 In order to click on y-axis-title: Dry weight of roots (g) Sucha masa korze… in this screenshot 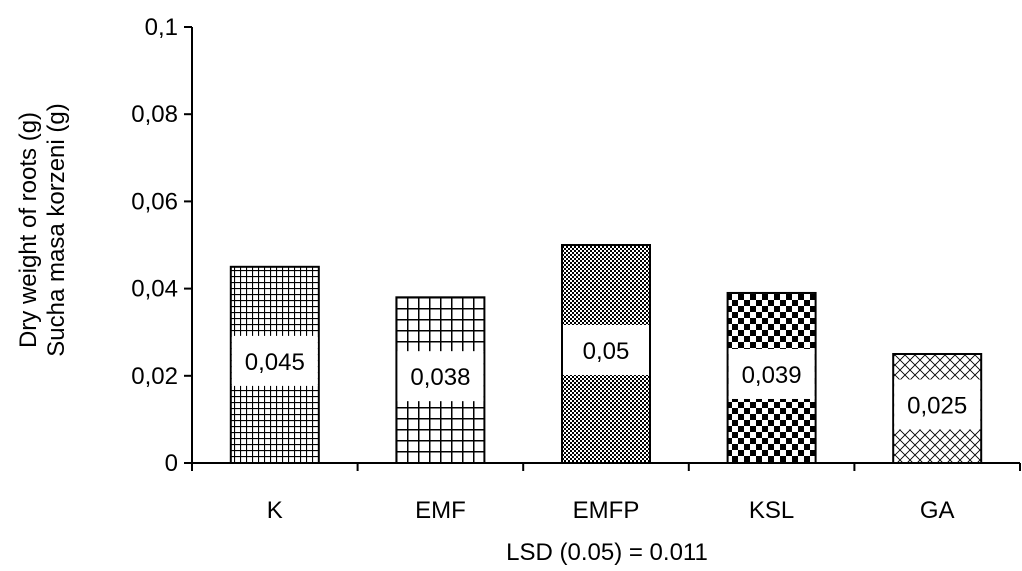, I will do `click(42, 229)`.